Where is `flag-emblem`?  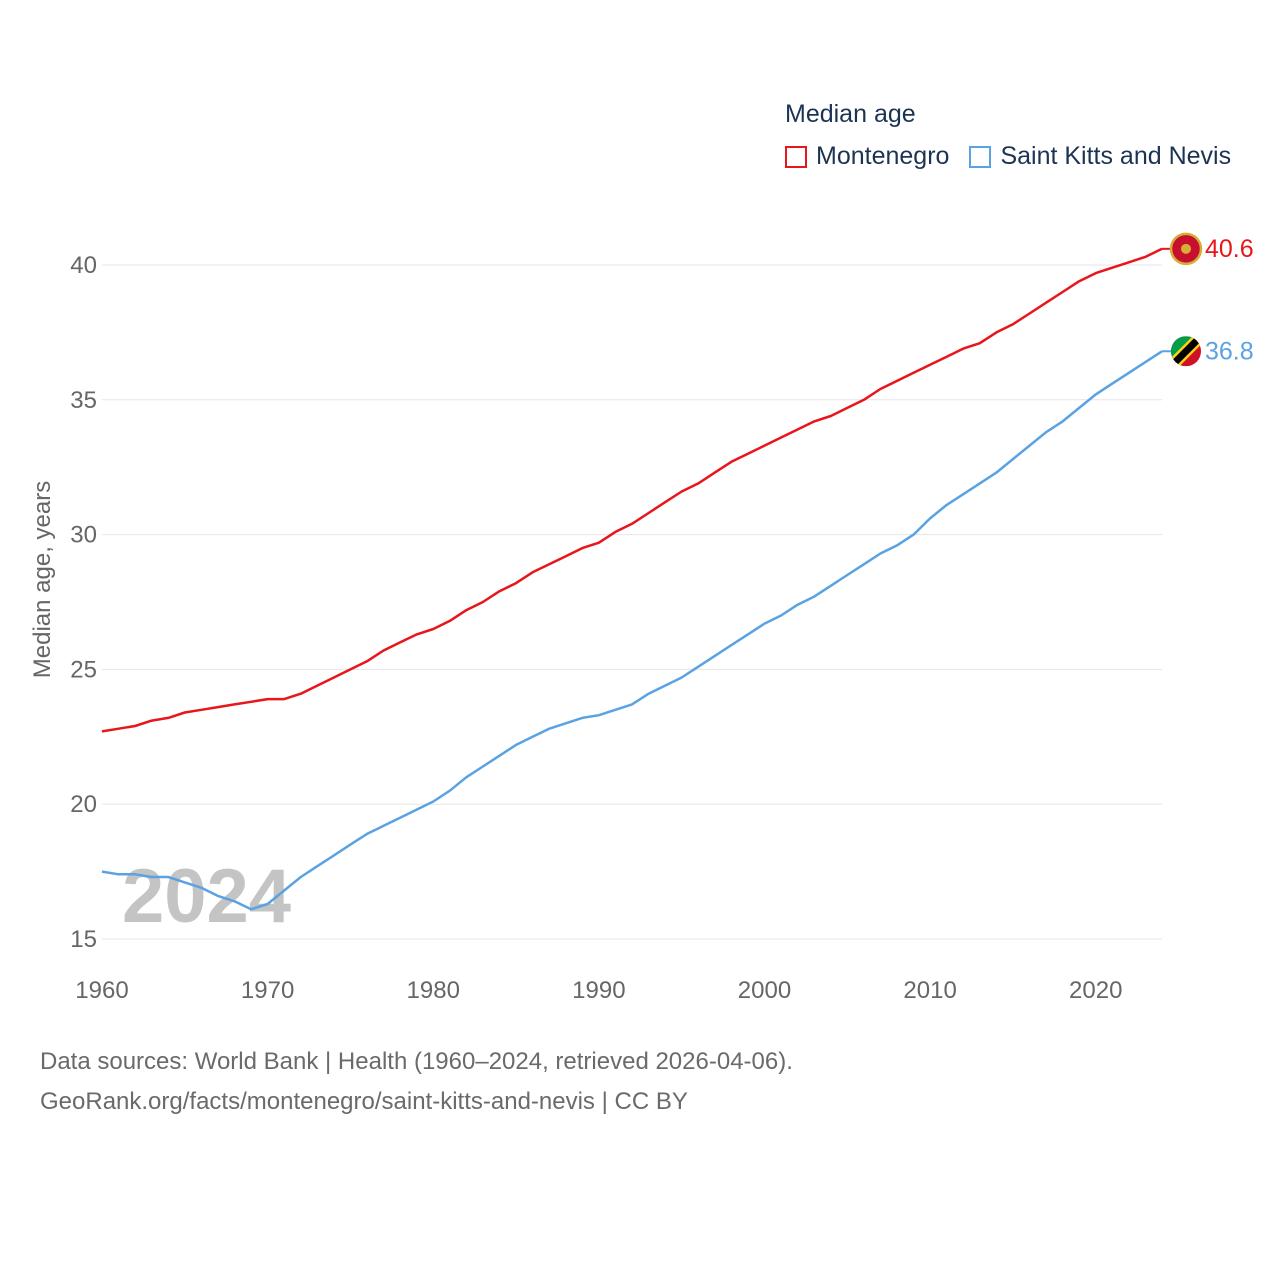
flag-emblem is located at coordinates (1186, 248).